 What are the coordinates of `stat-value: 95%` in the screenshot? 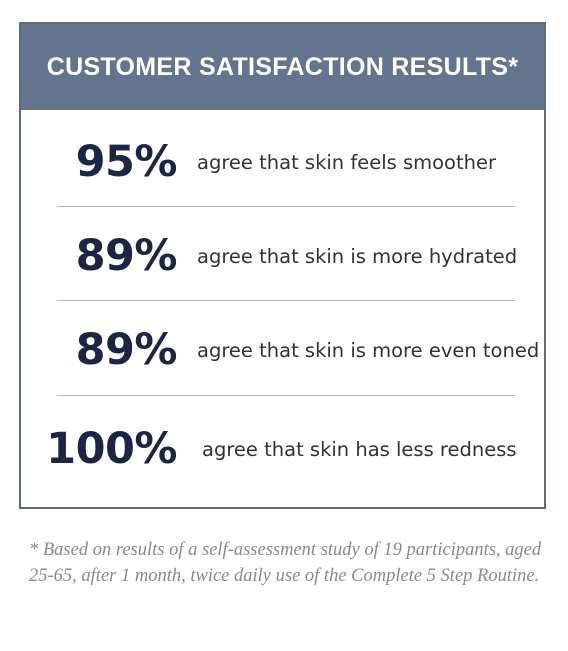 It's located at (126, 162).